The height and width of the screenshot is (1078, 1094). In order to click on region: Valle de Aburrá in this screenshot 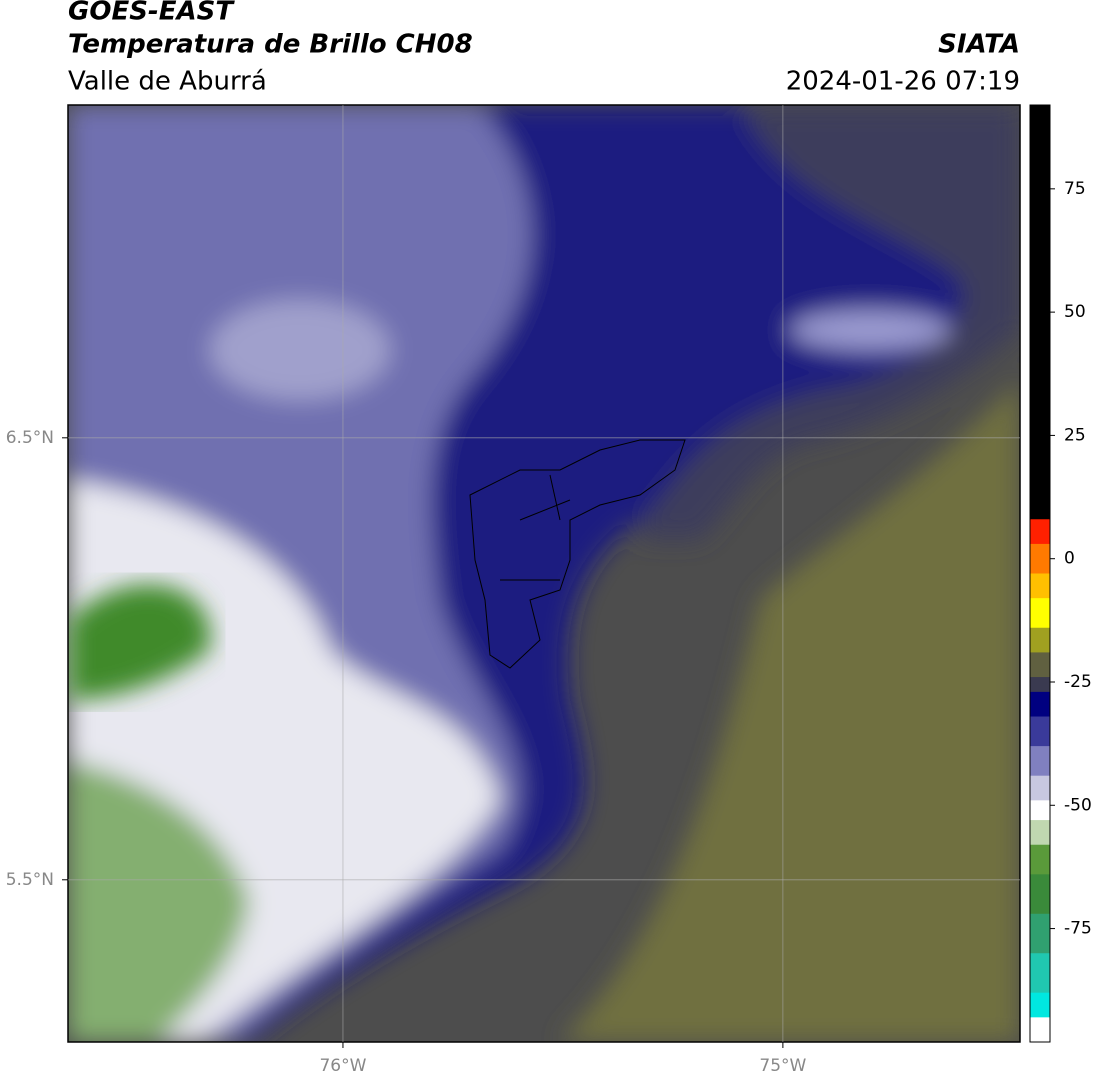, I will do `click(167, 82)`.